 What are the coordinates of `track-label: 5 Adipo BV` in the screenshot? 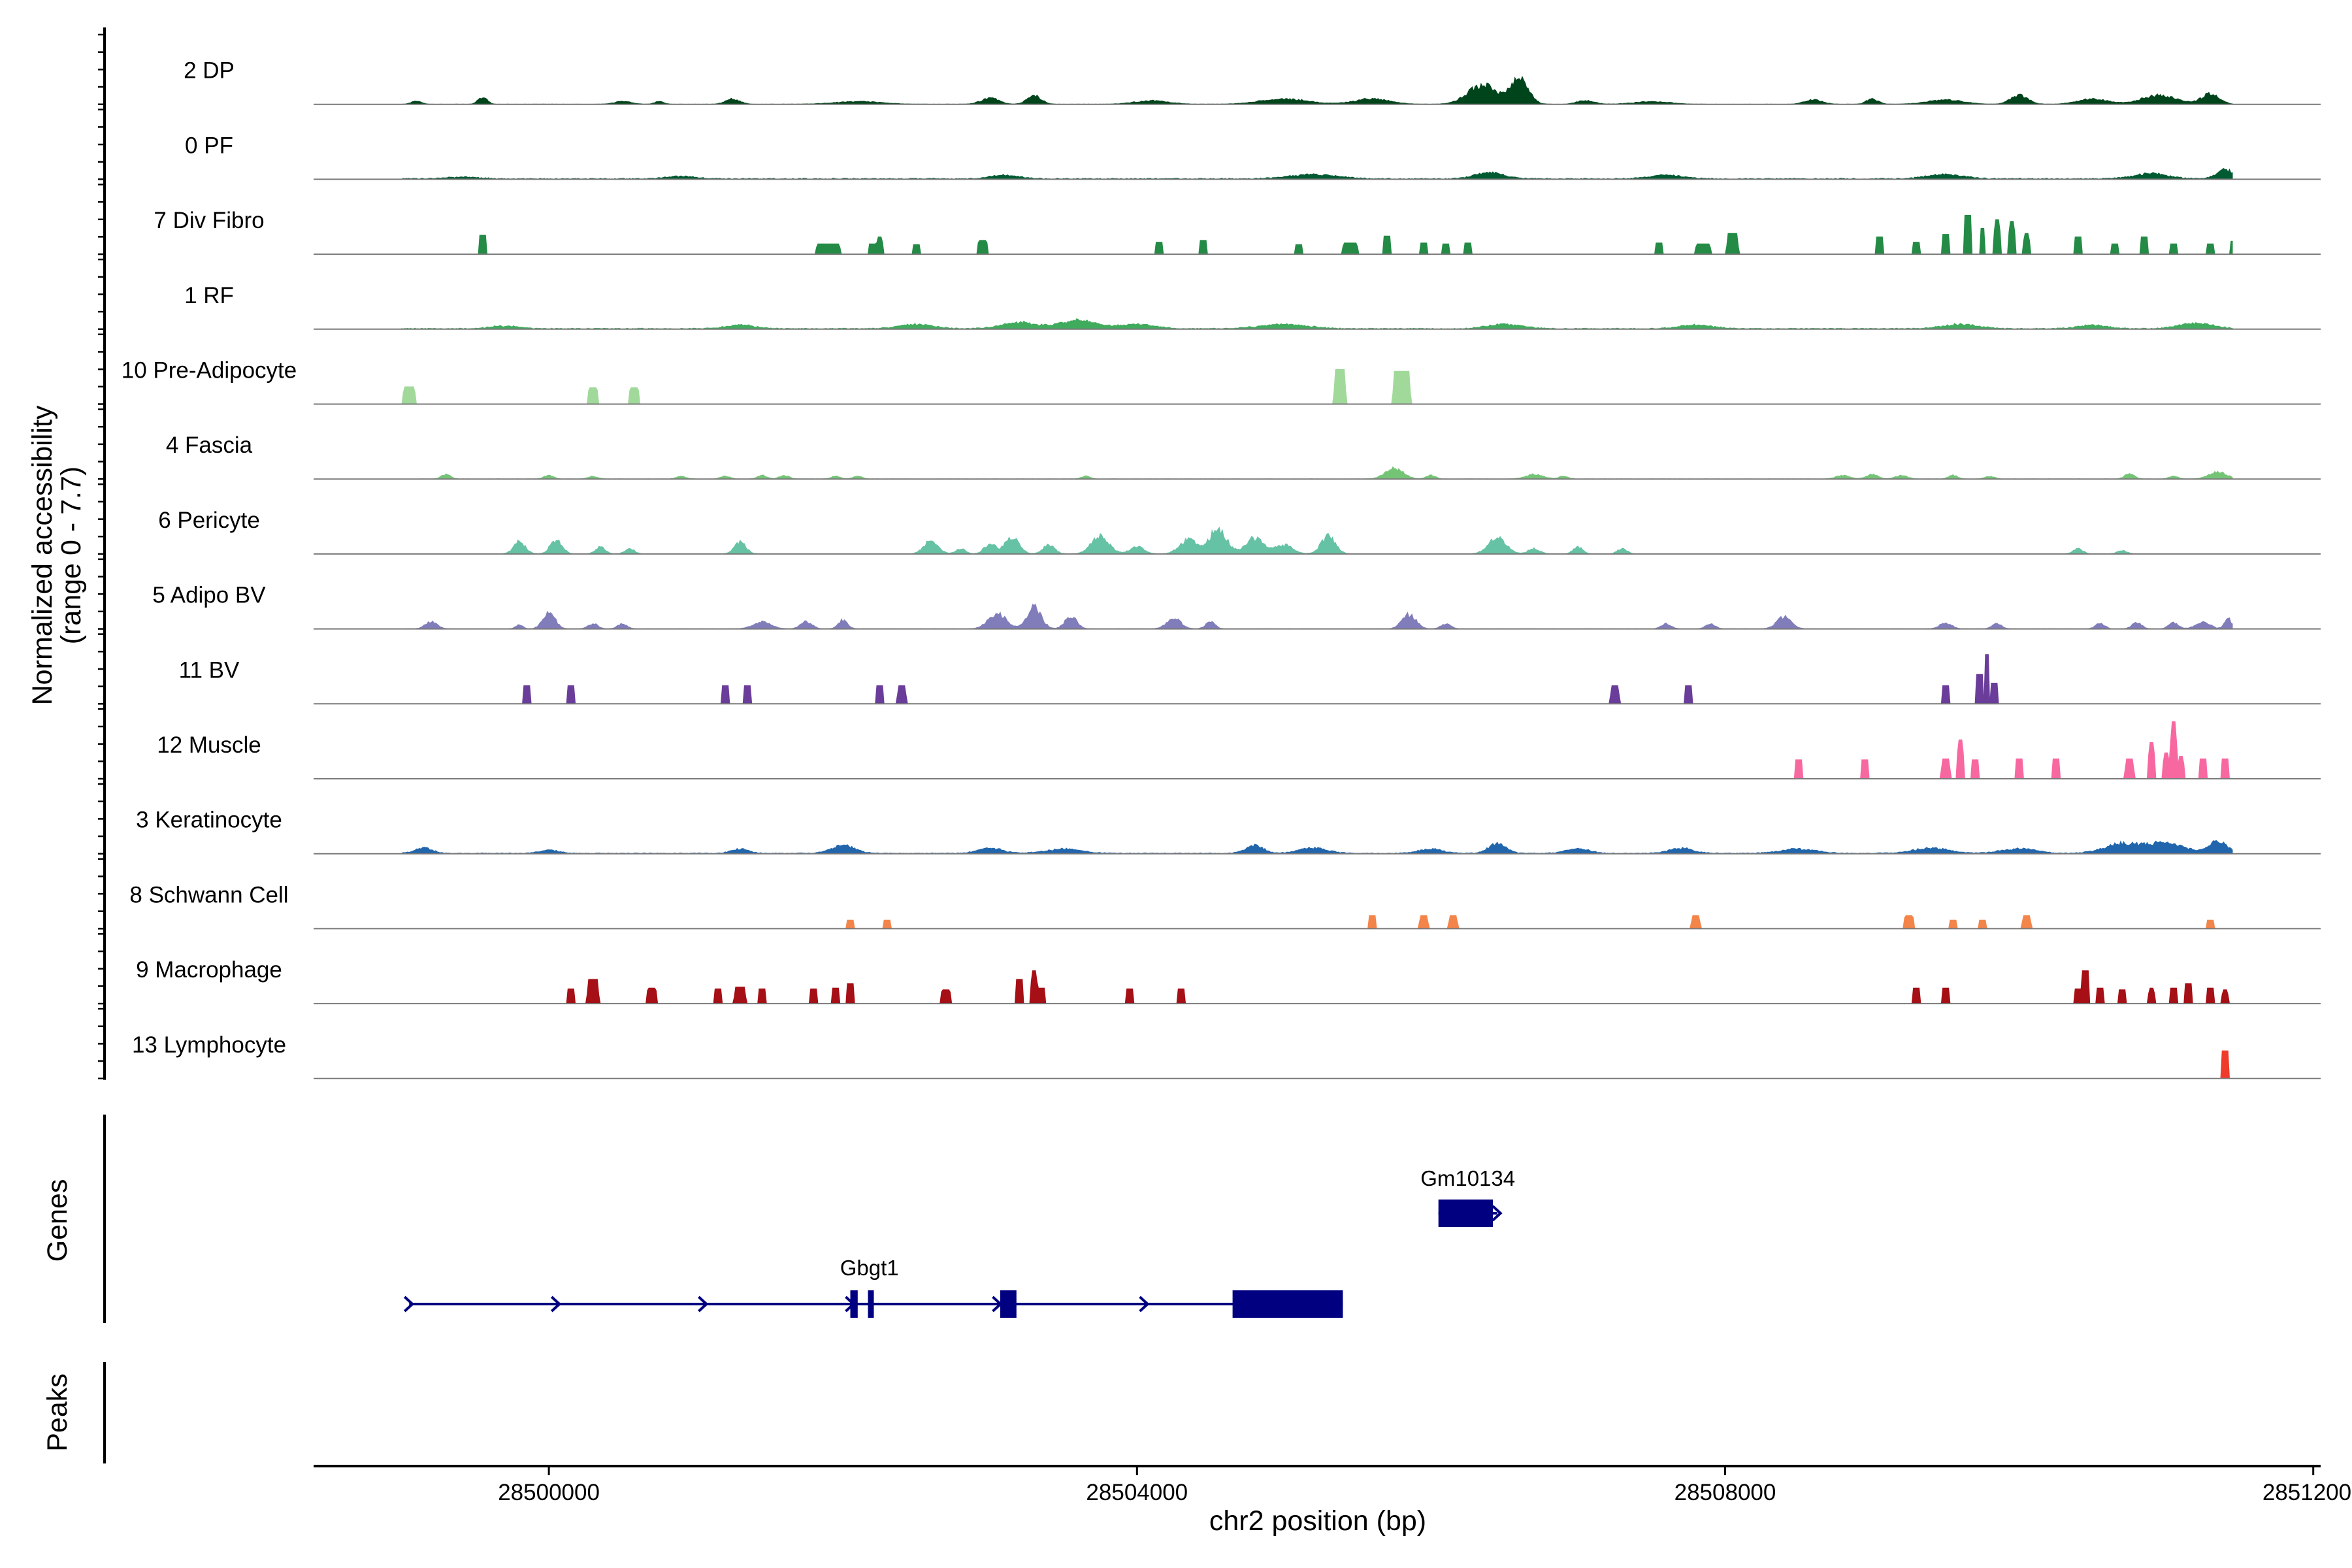 It's located at (209, 595).